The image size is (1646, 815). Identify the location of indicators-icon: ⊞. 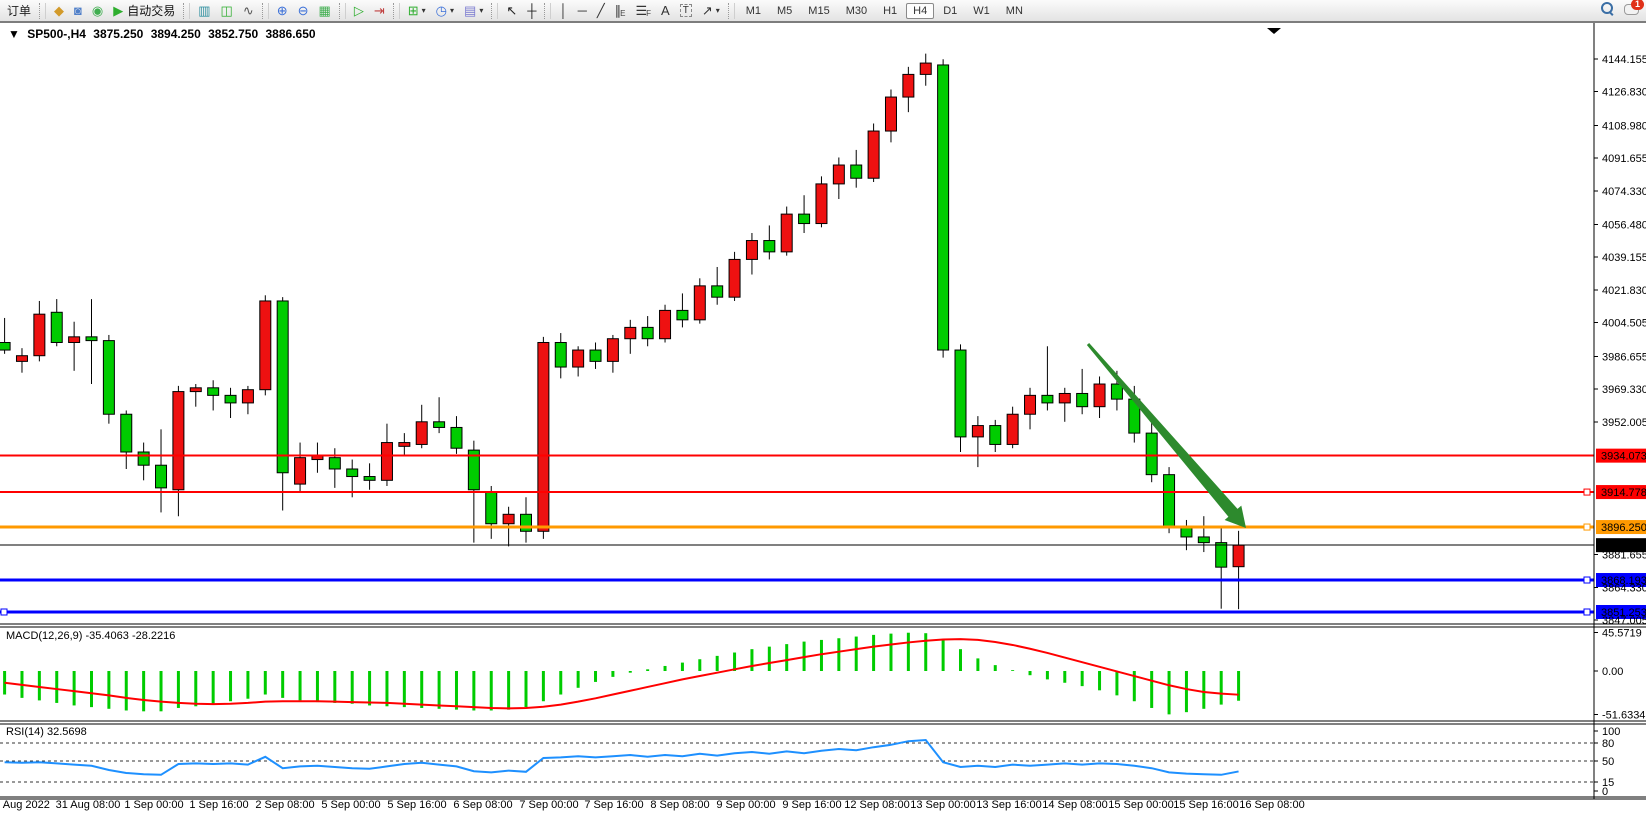
(413, 10).